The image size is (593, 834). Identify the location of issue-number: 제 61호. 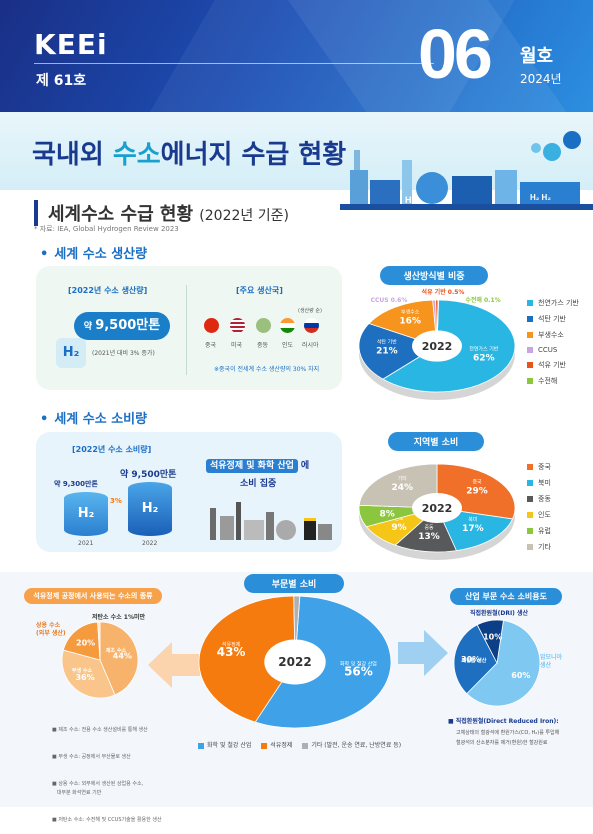
(61, 81).